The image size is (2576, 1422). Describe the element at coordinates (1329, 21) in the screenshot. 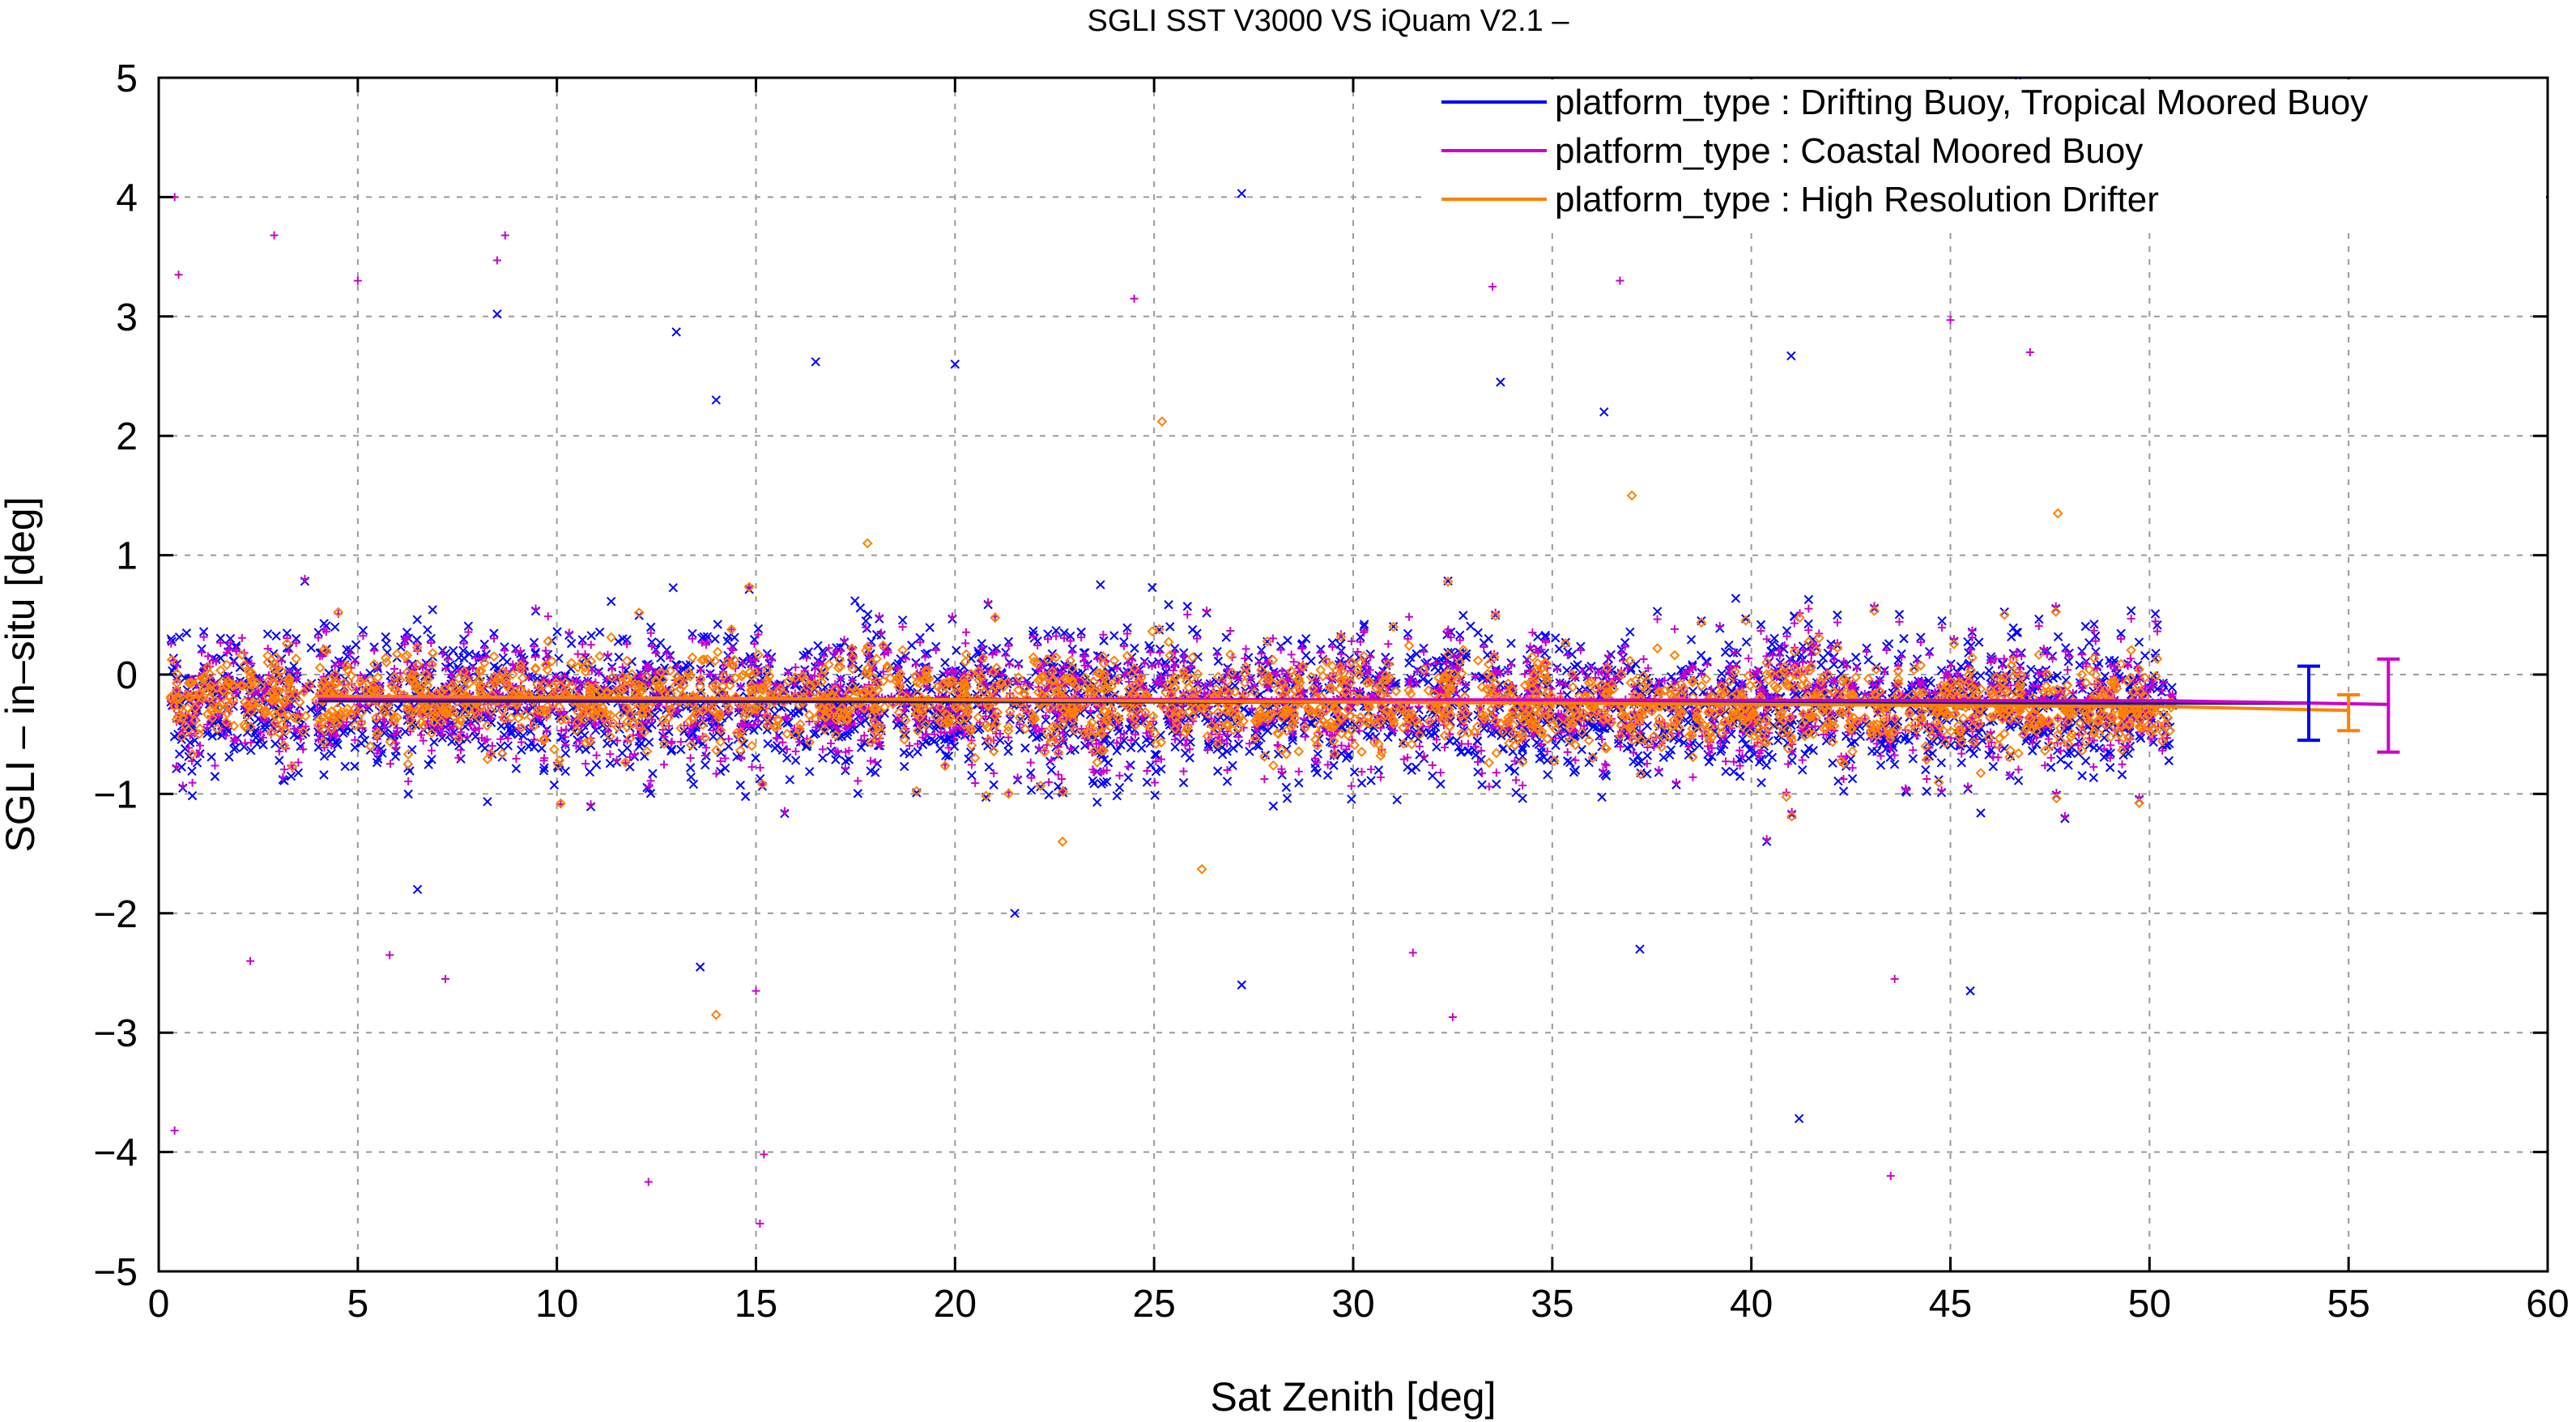

I see `chart-title: SGLI SST V3000 VS iQuam V2.1 –` at that location.